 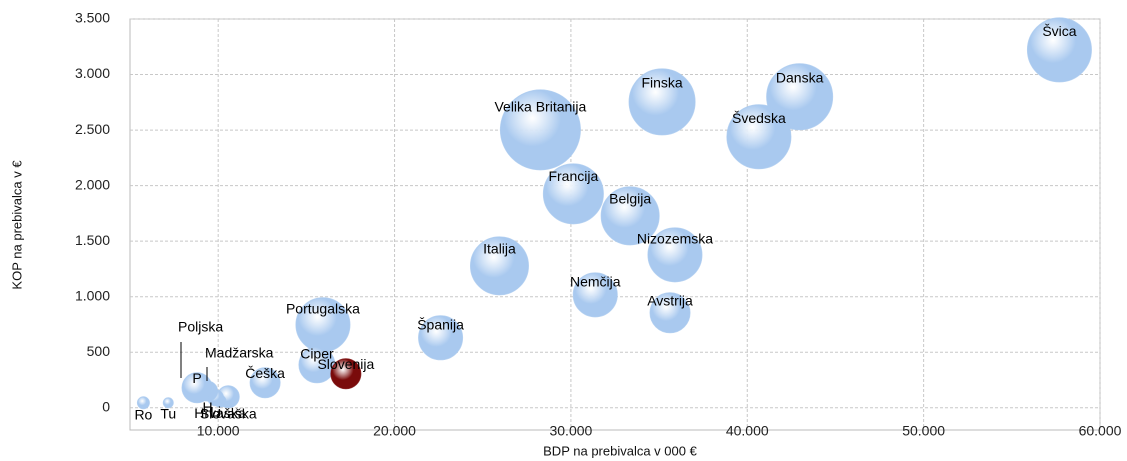 What do you see at coordinates (106, 406) in the screenshot?
I see `y-tick-label: 0` at bounding box center [106, 406].